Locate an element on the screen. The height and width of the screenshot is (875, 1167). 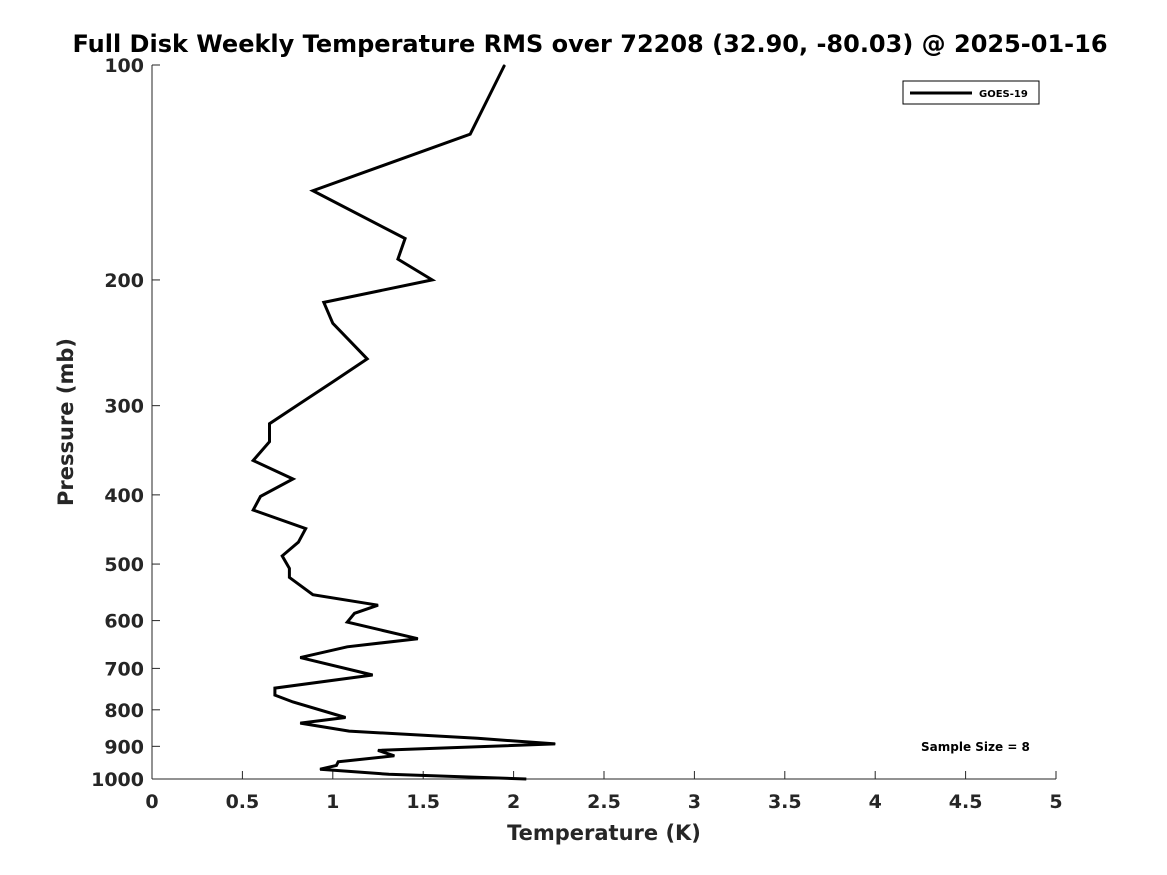
y-tick-label: 900 is located at coordinates (124, 747).